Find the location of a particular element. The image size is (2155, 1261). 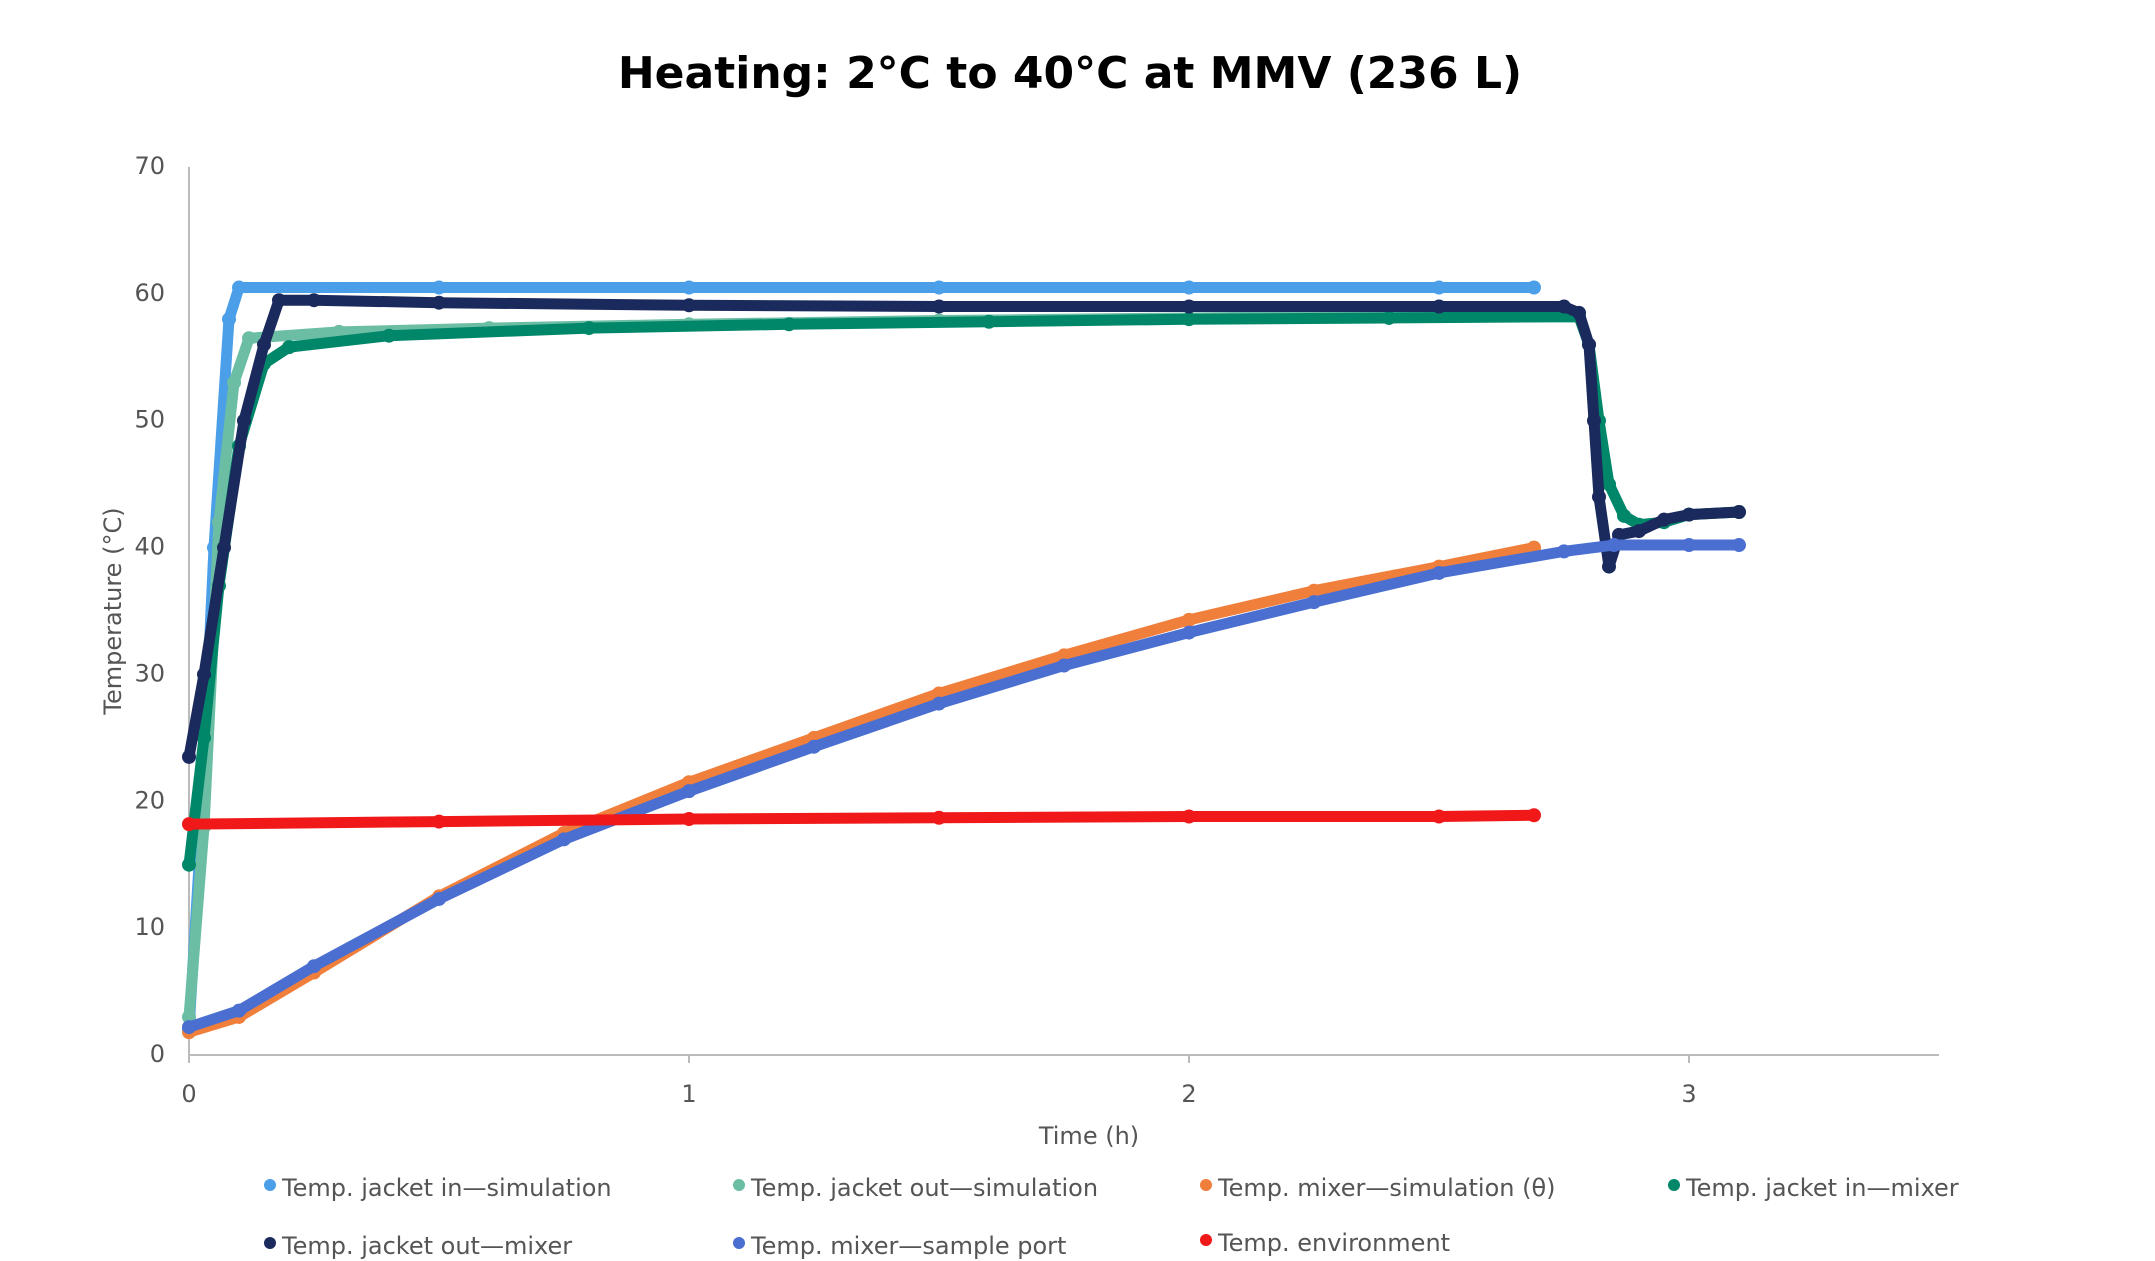

y-tick-label: 20 is located at coordinates (149, 800).